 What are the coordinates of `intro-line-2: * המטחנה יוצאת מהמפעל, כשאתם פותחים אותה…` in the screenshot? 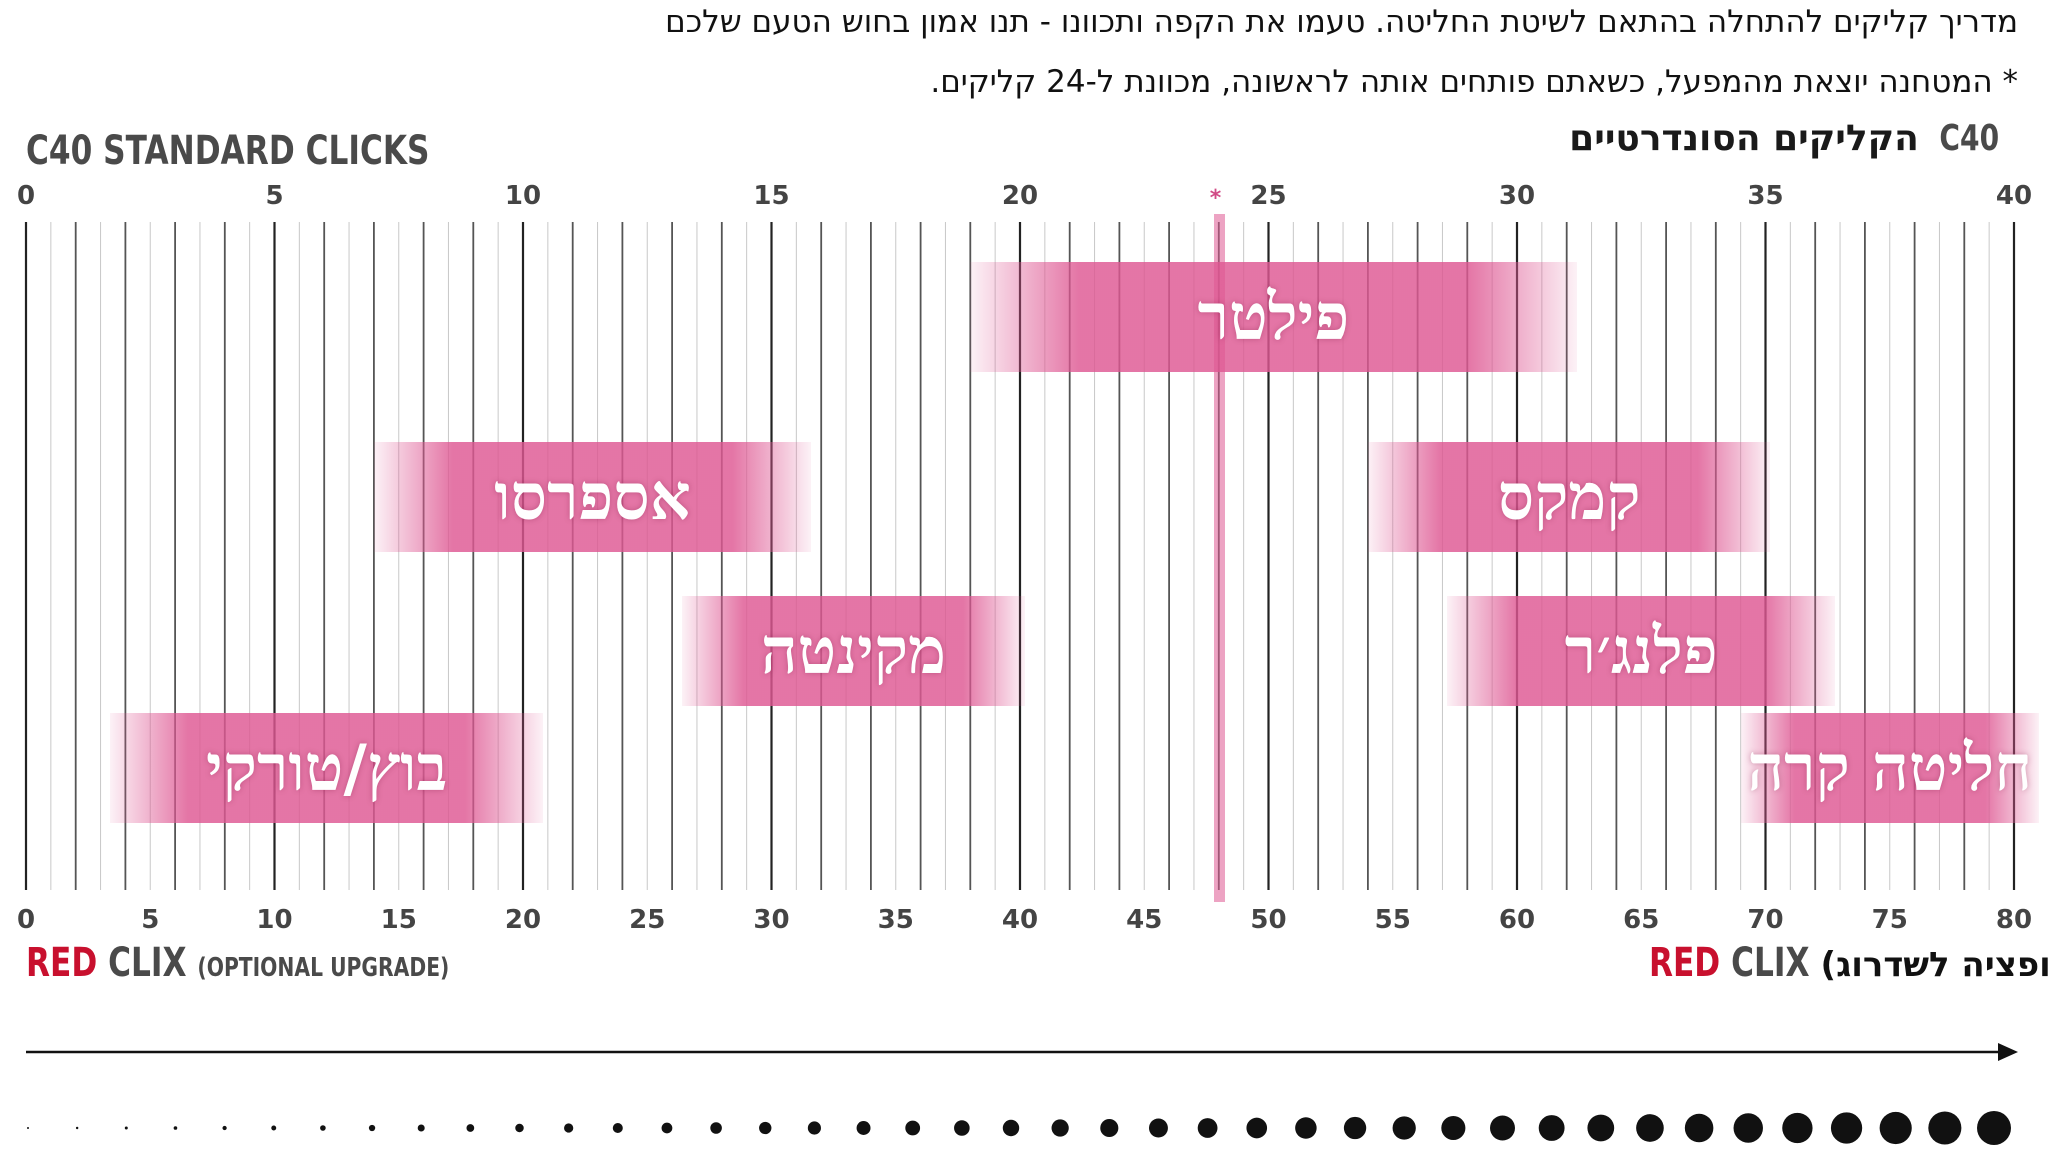 It's located at (1474, 82).